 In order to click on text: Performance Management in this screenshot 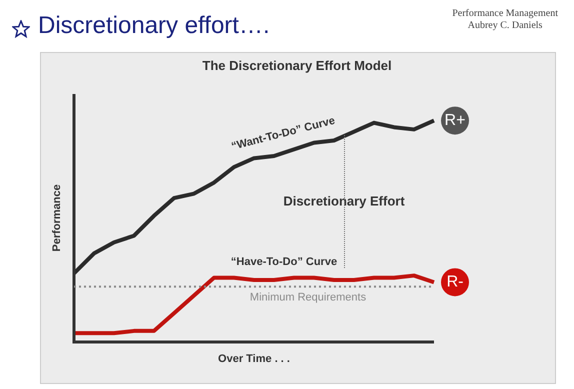, I will do `click(505, 14)`.